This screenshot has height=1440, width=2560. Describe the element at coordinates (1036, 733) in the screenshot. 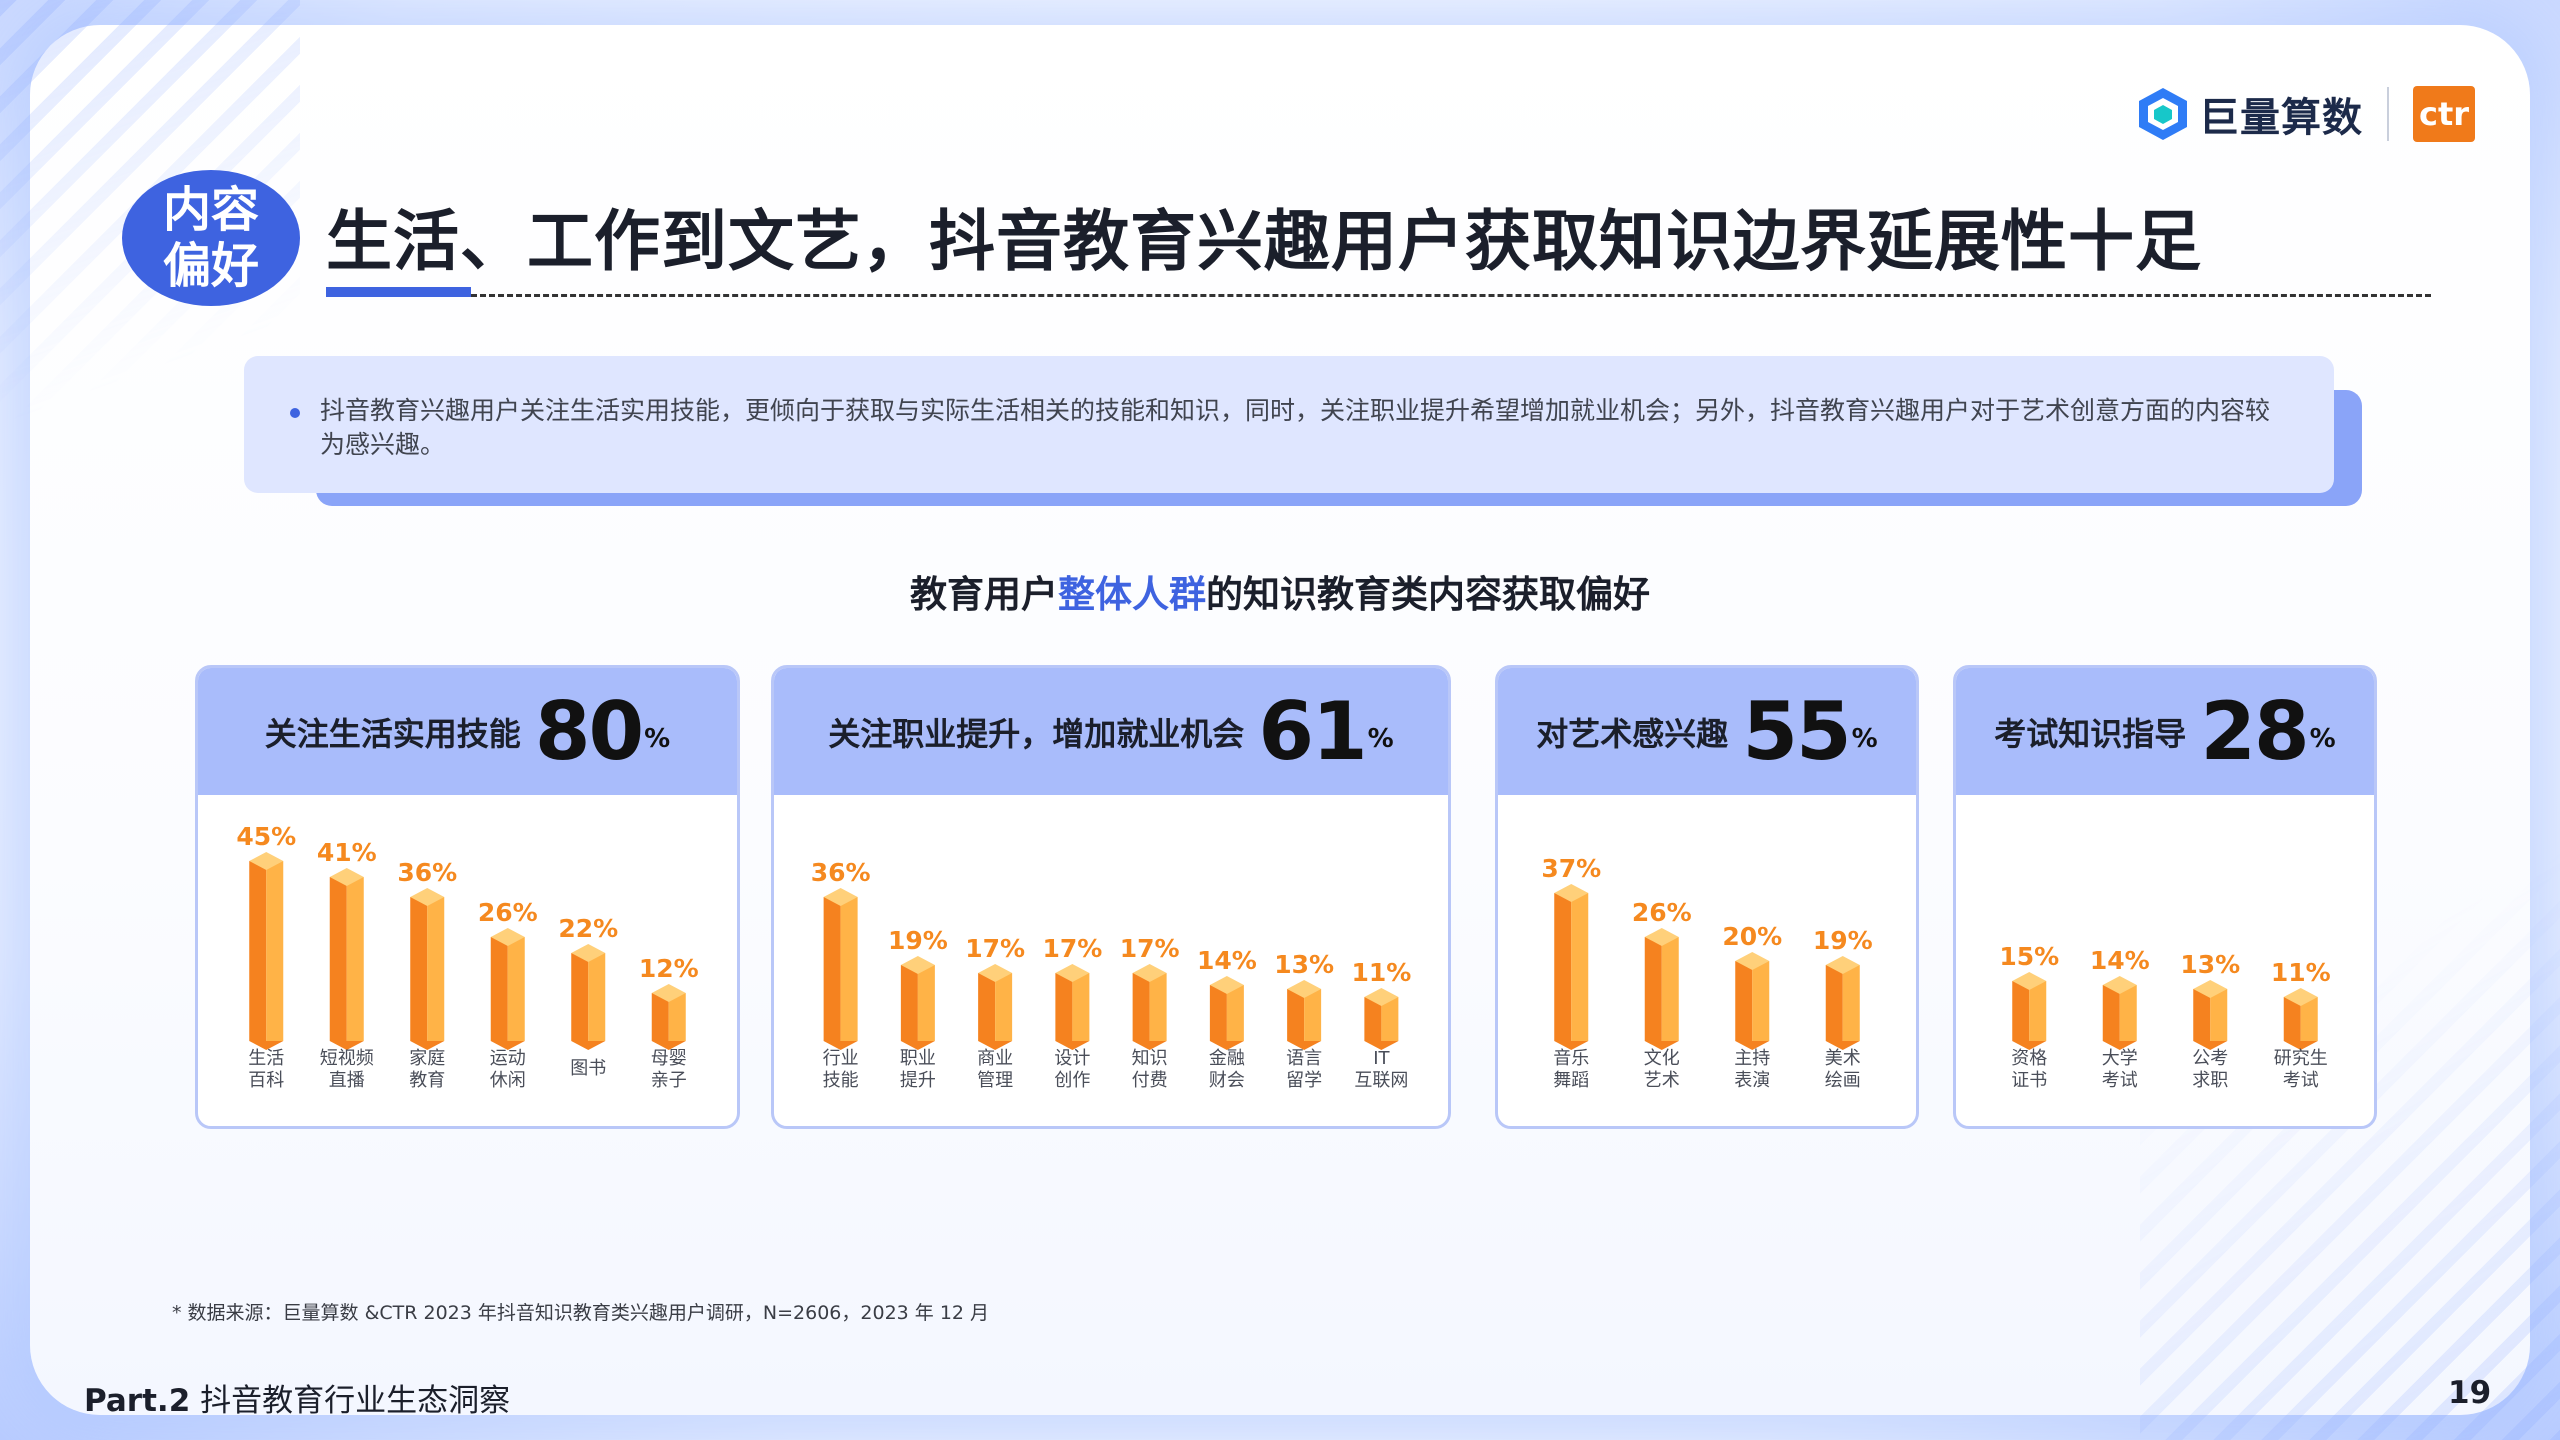

I see `panel-title: 关注职业提升，增加就业机会` at that location.